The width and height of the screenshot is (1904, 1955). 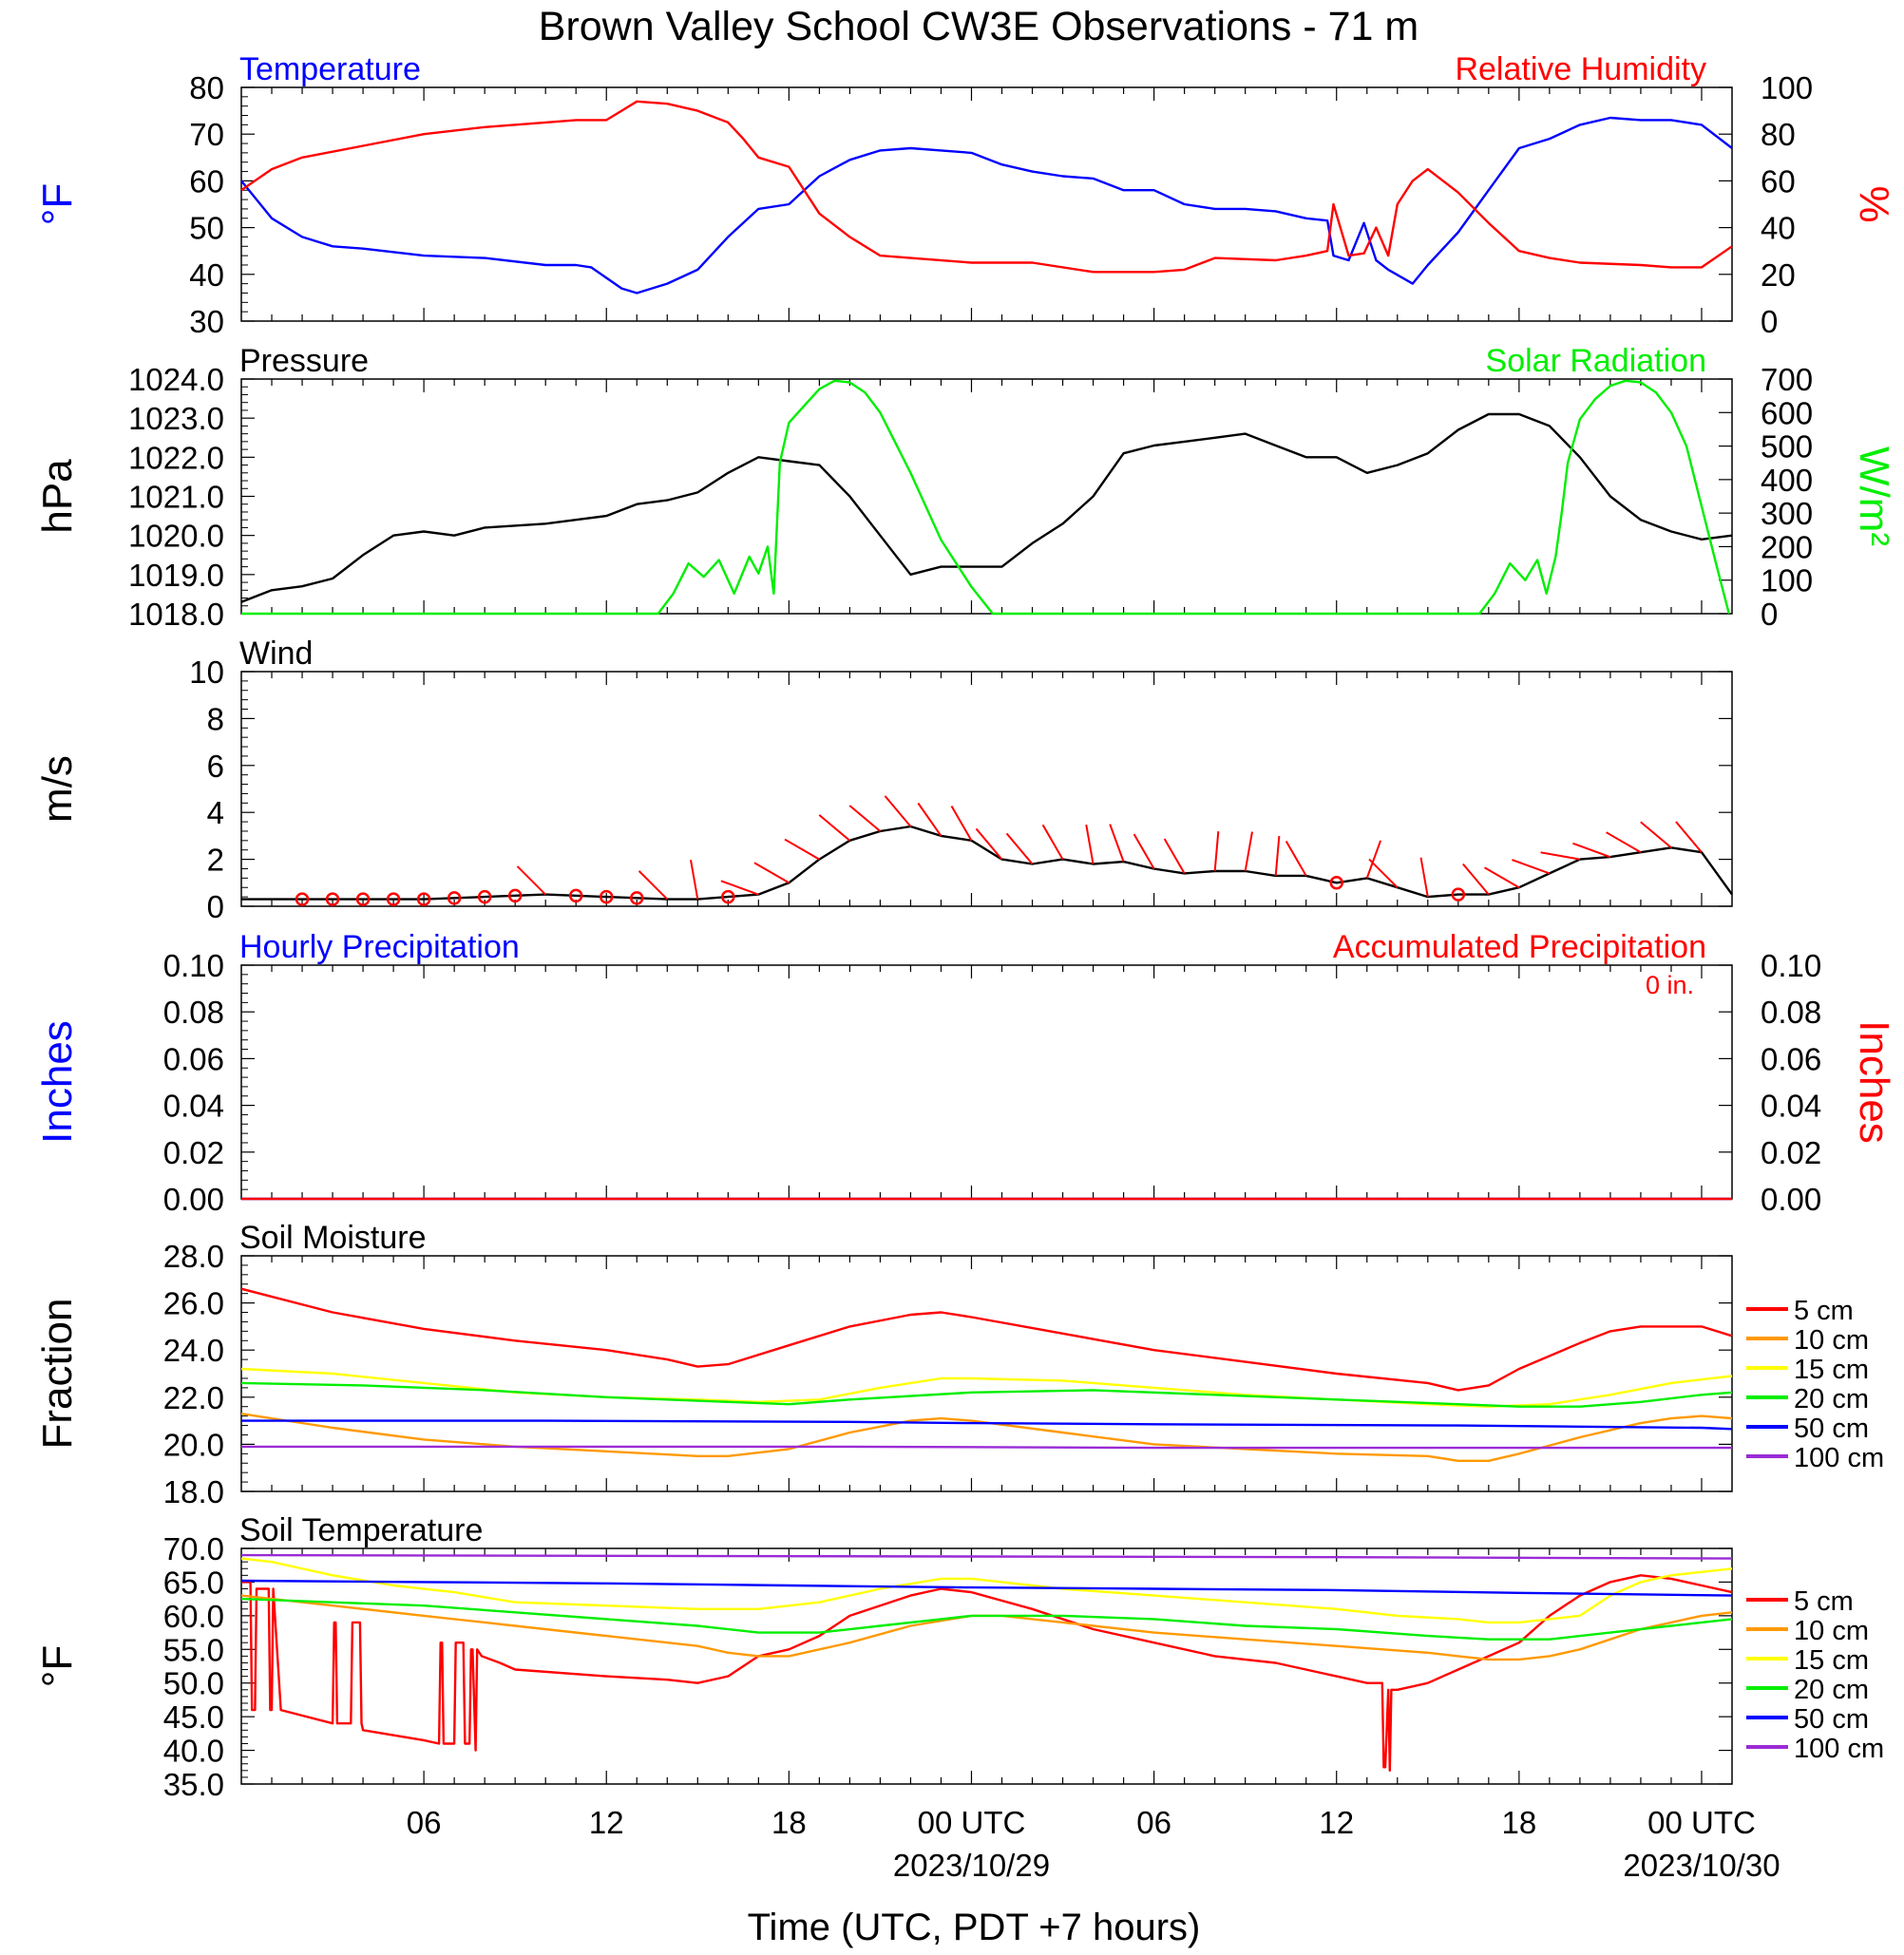 I want to click on y-tick-label-right: 0.10, so click(x=1791, y=965).